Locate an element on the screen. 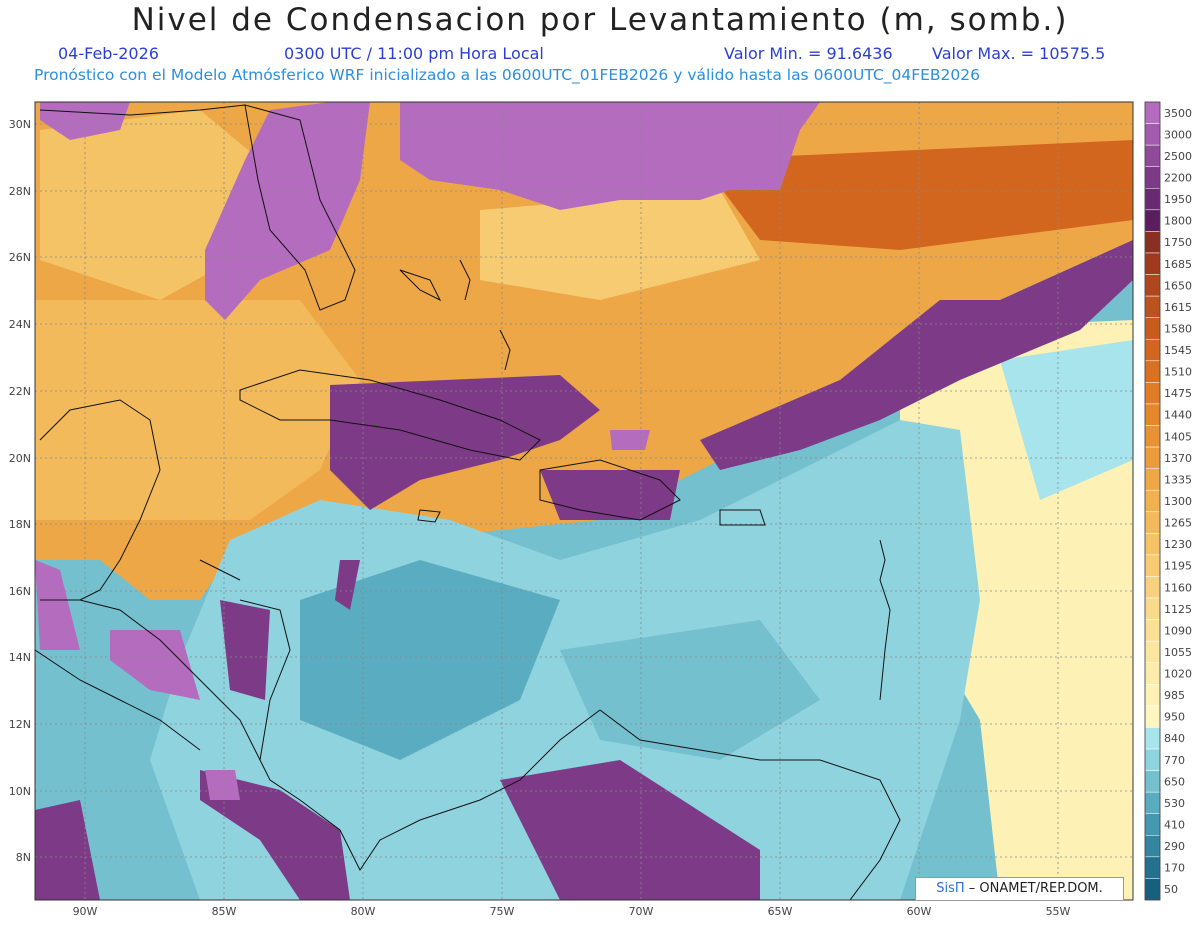 The height and width of the screenshot is (927, 1200). lat-label: 14N is located at coordinates (20, 657).